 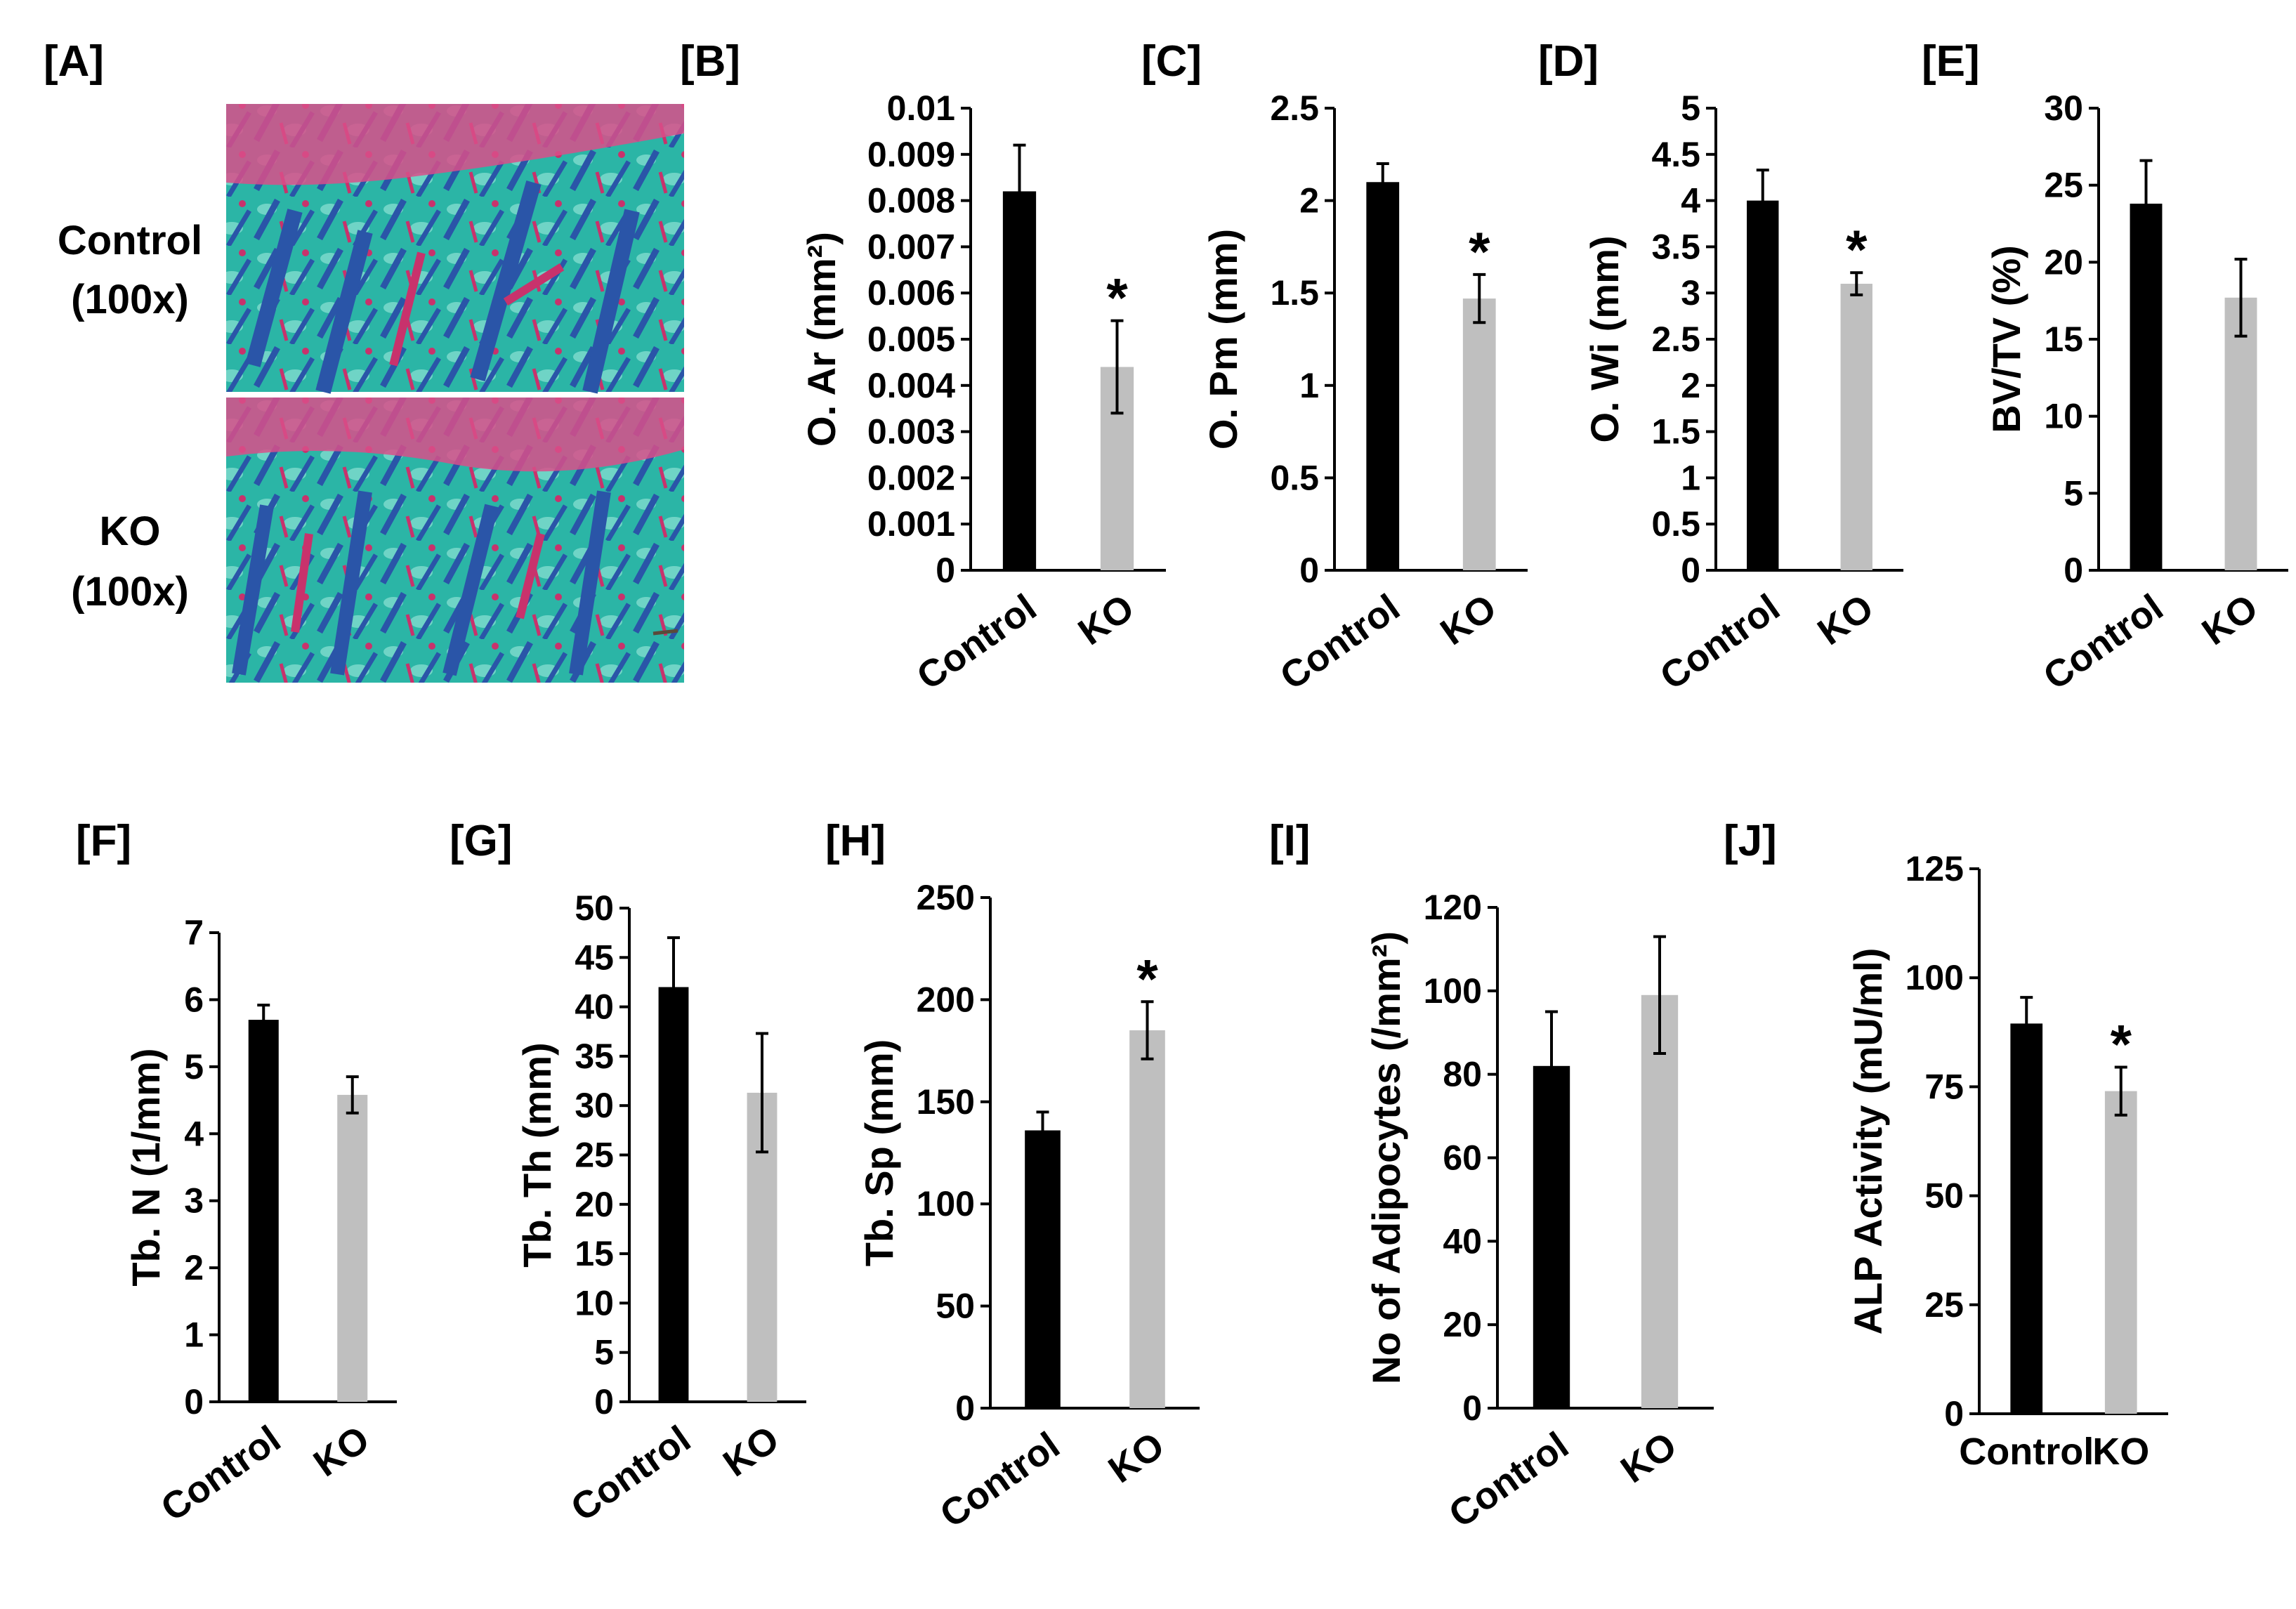 I want to click on y-tick-label: 125, so click(x=1934, y=868).